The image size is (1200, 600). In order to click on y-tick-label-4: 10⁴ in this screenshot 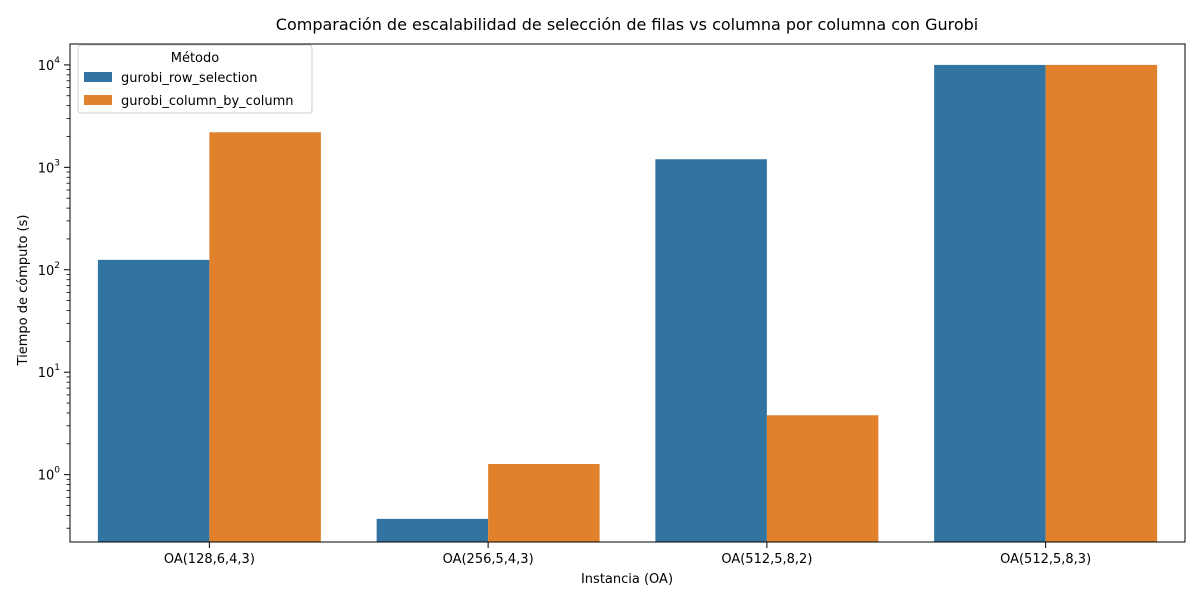, I will do `click(49, 65)`.